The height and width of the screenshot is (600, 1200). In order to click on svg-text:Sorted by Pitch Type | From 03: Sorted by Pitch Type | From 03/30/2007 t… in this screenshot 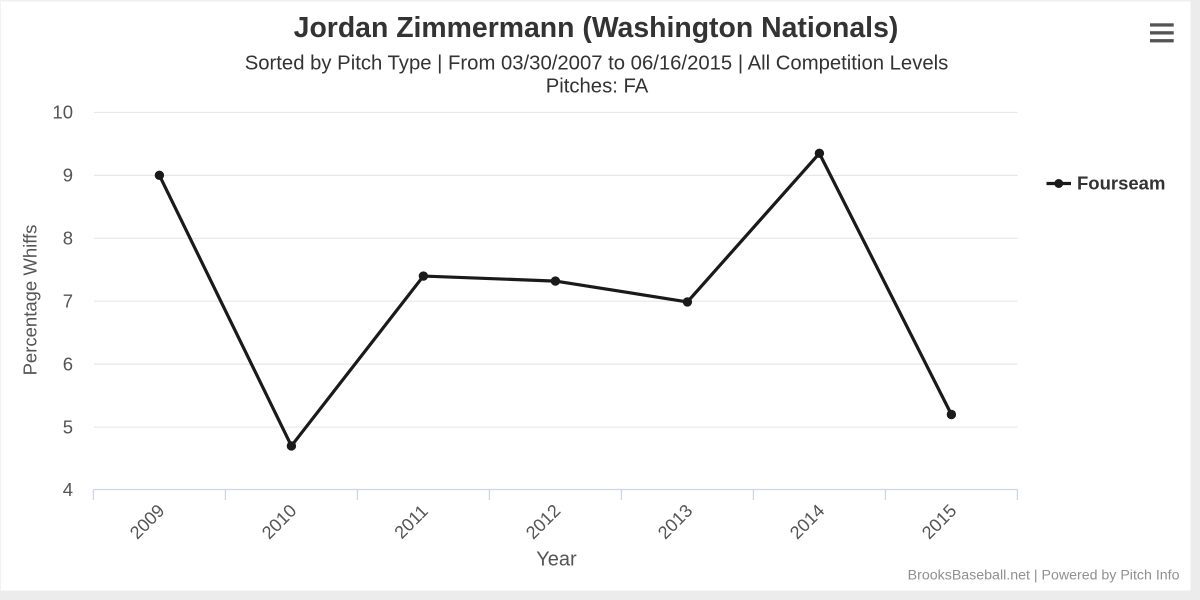, I will do `click(597, 64)`.